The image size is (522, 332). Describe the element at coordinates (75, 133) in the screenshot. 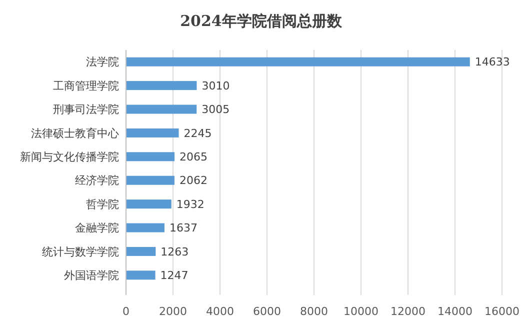

I see `y-tick-label: 法律硕士教育中心` at that location.